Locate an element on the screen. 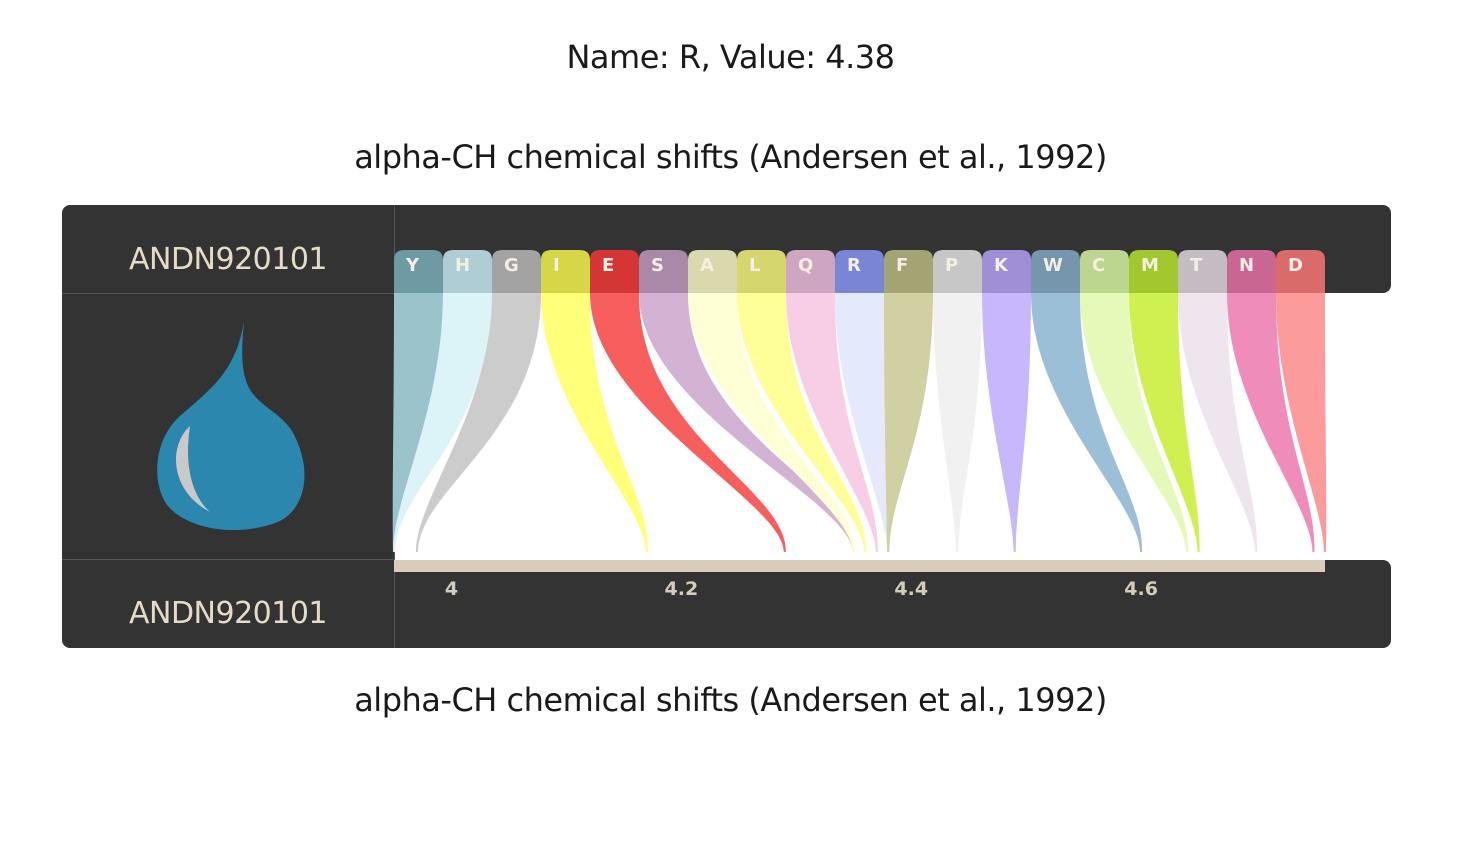 The height and width of the screenshot is (841, 1461). x-tick-label: 4.6 is located at coordinates (1141, 589).